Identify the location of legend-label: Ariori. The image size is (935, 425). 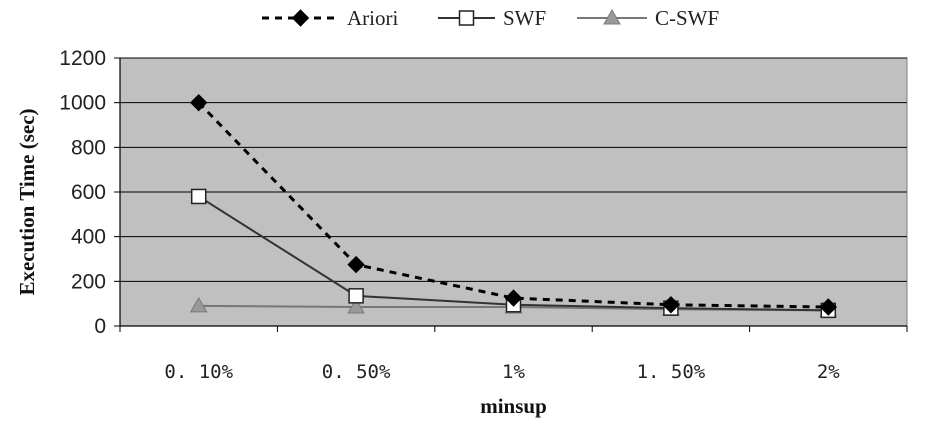
(372, 18).